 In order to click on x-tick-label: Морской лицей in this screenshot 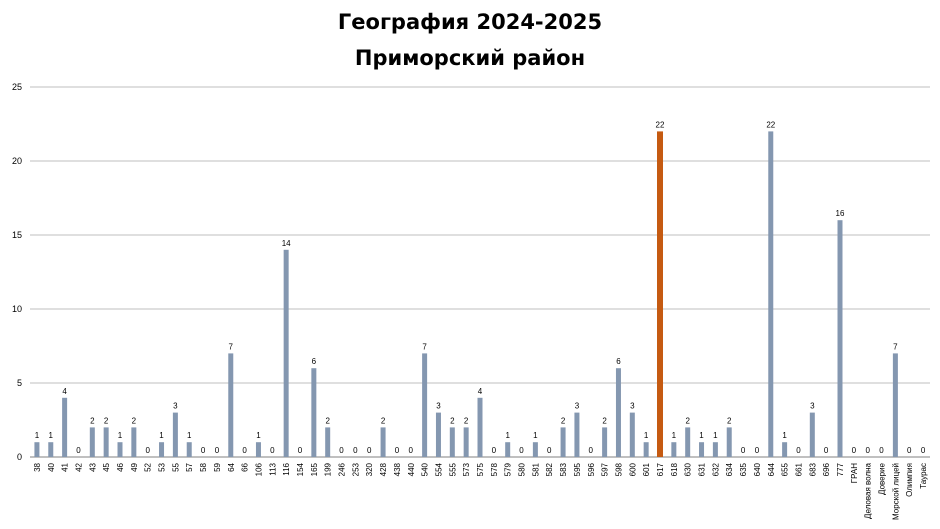, I will do `click(895, 491)`.